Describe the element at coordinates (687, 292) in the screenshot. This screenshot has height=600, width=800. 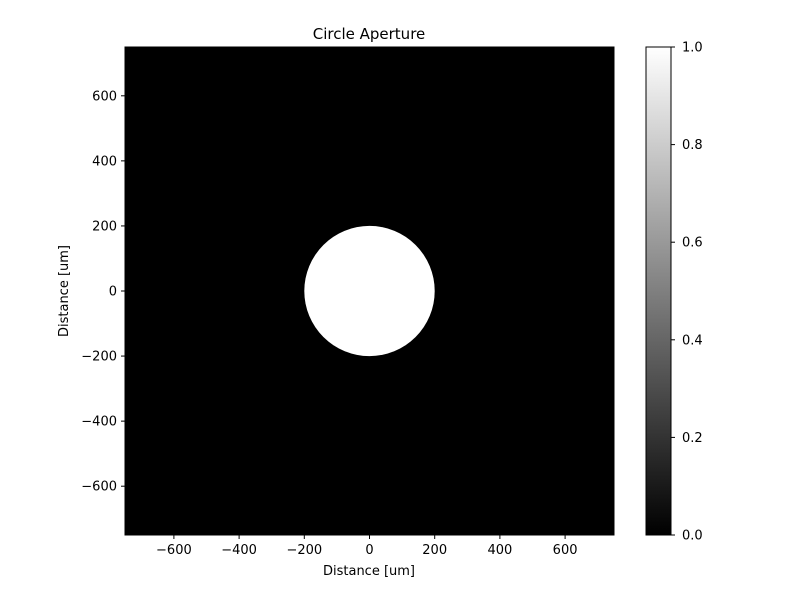
I see `colorbar-axis: 0.0 0.2 0.4 0.6 0.8 1.0` at that location.